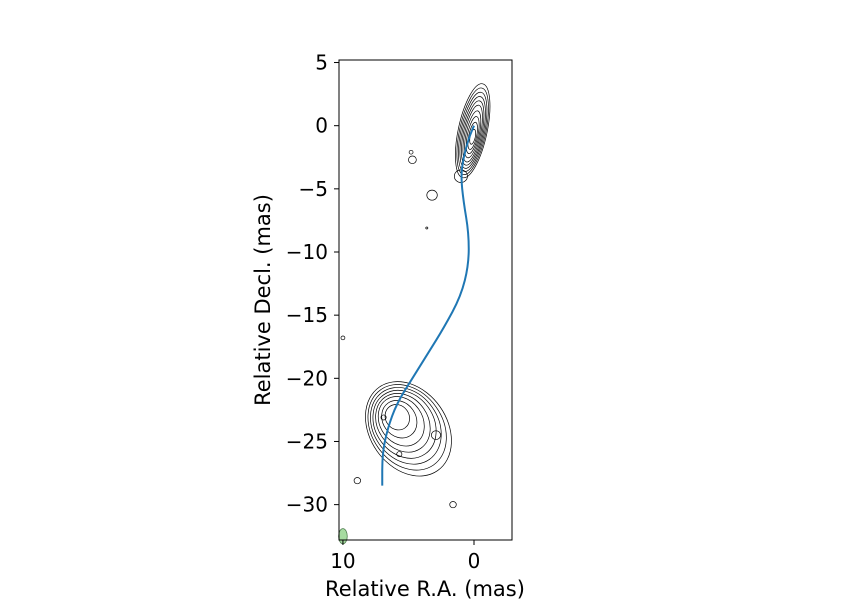  I want to click on y-tick-label: −30, so click(307, 505).